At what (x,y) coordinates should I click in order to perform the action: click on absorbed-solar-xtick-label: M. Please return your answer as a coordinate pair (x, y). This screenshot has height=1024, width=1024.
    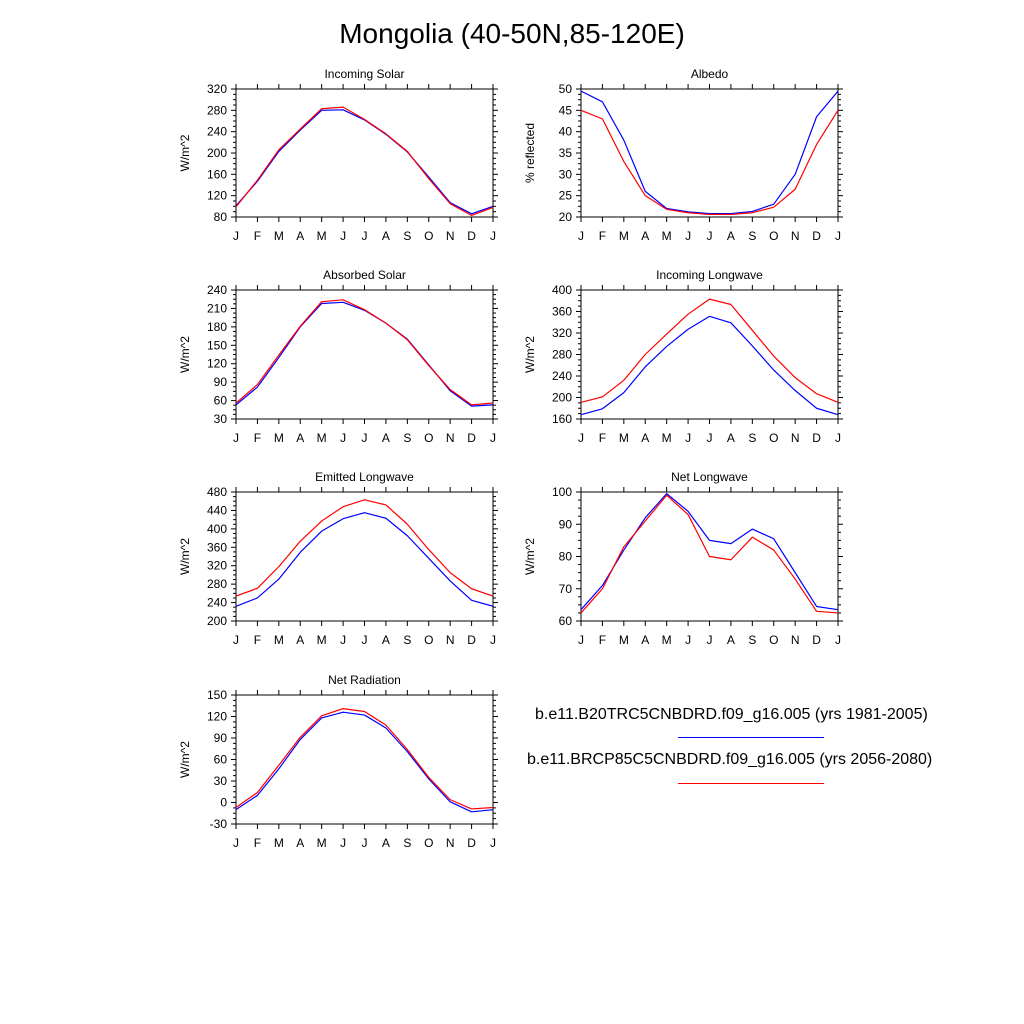
    Looking at the image, I should click on (322, 438).